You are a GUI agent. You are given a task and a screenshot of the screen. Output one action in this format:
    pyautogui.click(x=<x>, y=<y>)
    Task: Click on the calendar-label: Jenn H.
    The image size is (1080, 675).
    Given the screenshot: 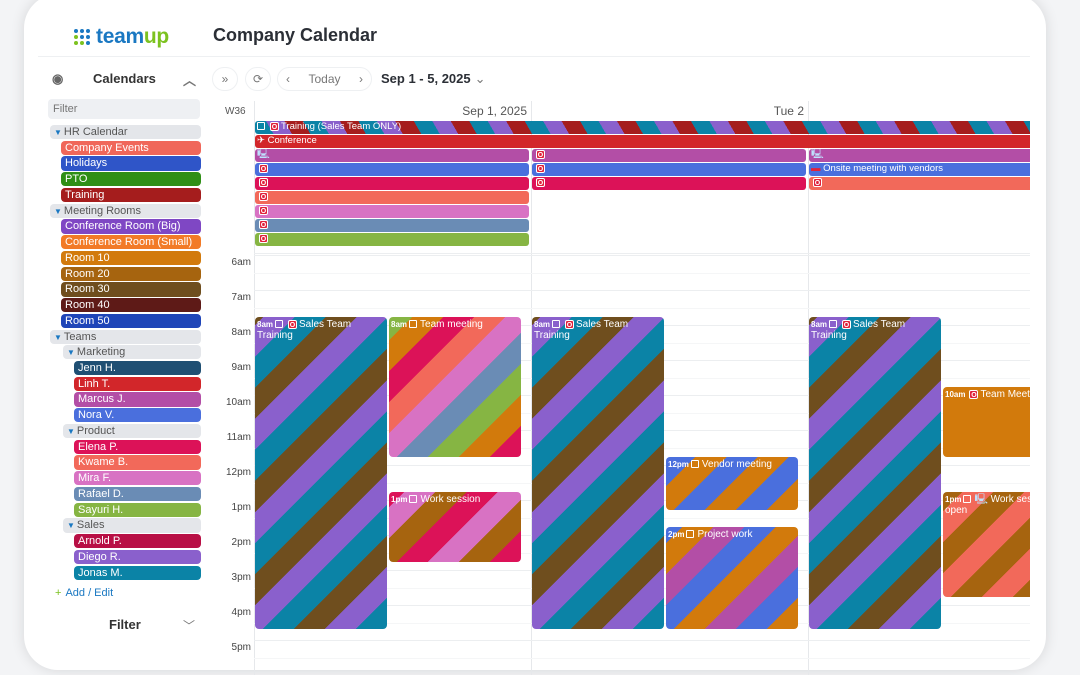 What is the action you would take?
    pyautogui.click(x=97, y=368)
    